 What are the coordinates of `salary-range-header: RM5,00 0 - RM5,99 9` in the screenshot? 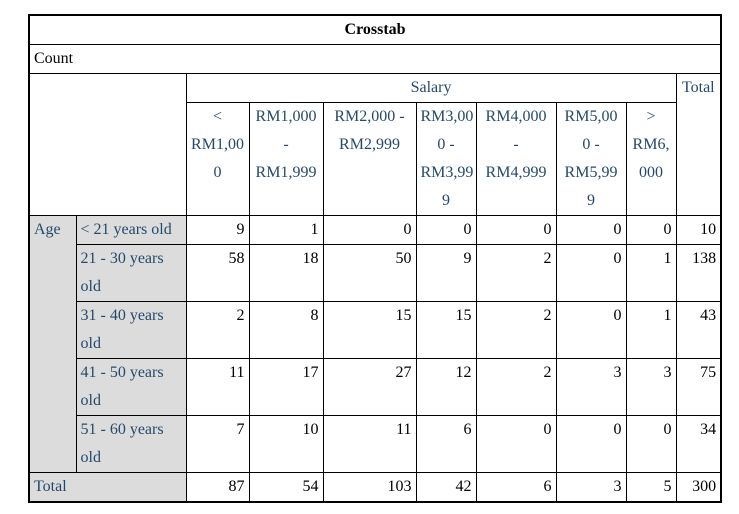 It's located at (591, 159).